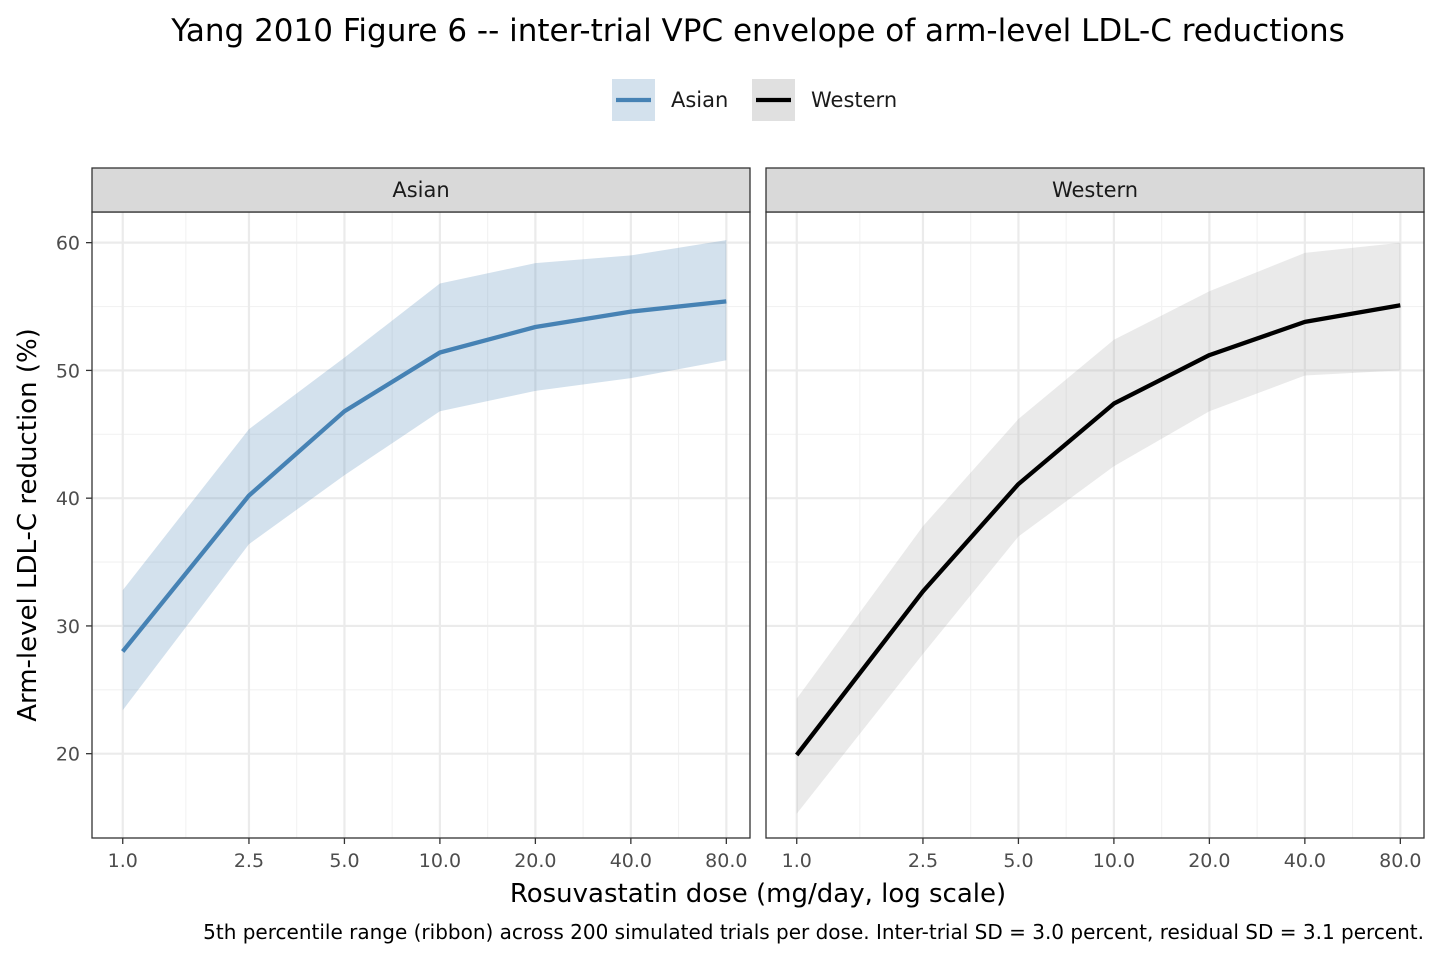 The width and height of the screenshot is (1440, 960). What do you see at coordinates (28, 525) in the screenshot?
I see `y-axis-title: Arm-level LDL-C reduction (%)` at bounding box center [28, 525].